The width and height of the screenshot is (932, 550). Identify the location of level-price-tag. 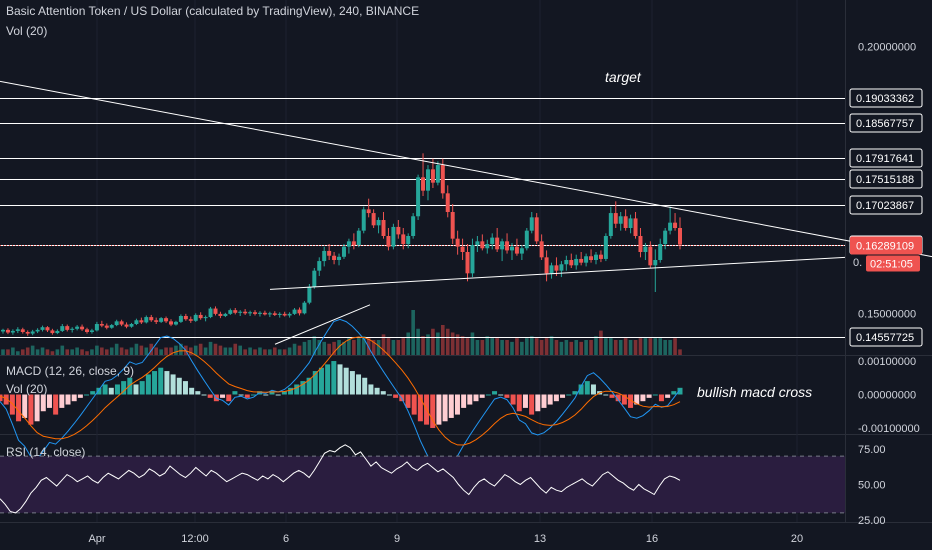
(886, 205).